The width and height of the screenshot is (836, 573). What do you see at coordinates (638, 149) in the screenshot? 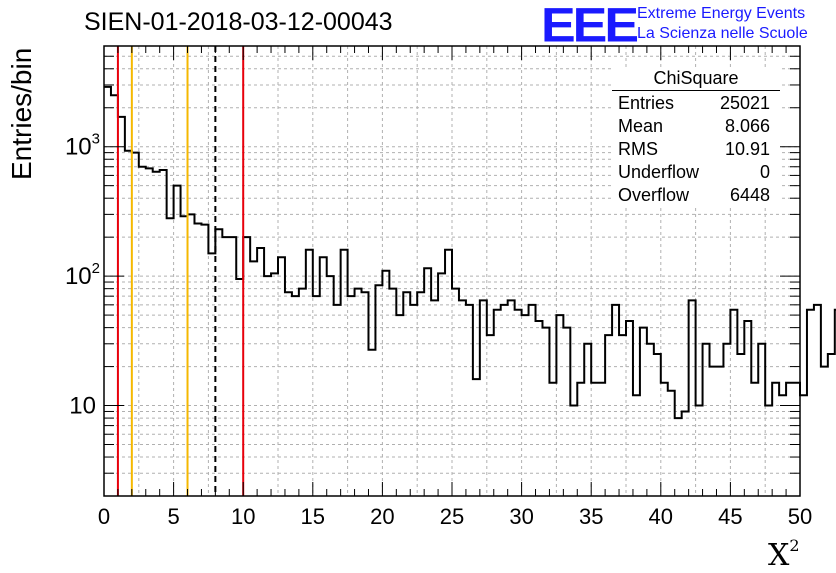
I see `stats-label: RMS` at bounding box center [638, 149].